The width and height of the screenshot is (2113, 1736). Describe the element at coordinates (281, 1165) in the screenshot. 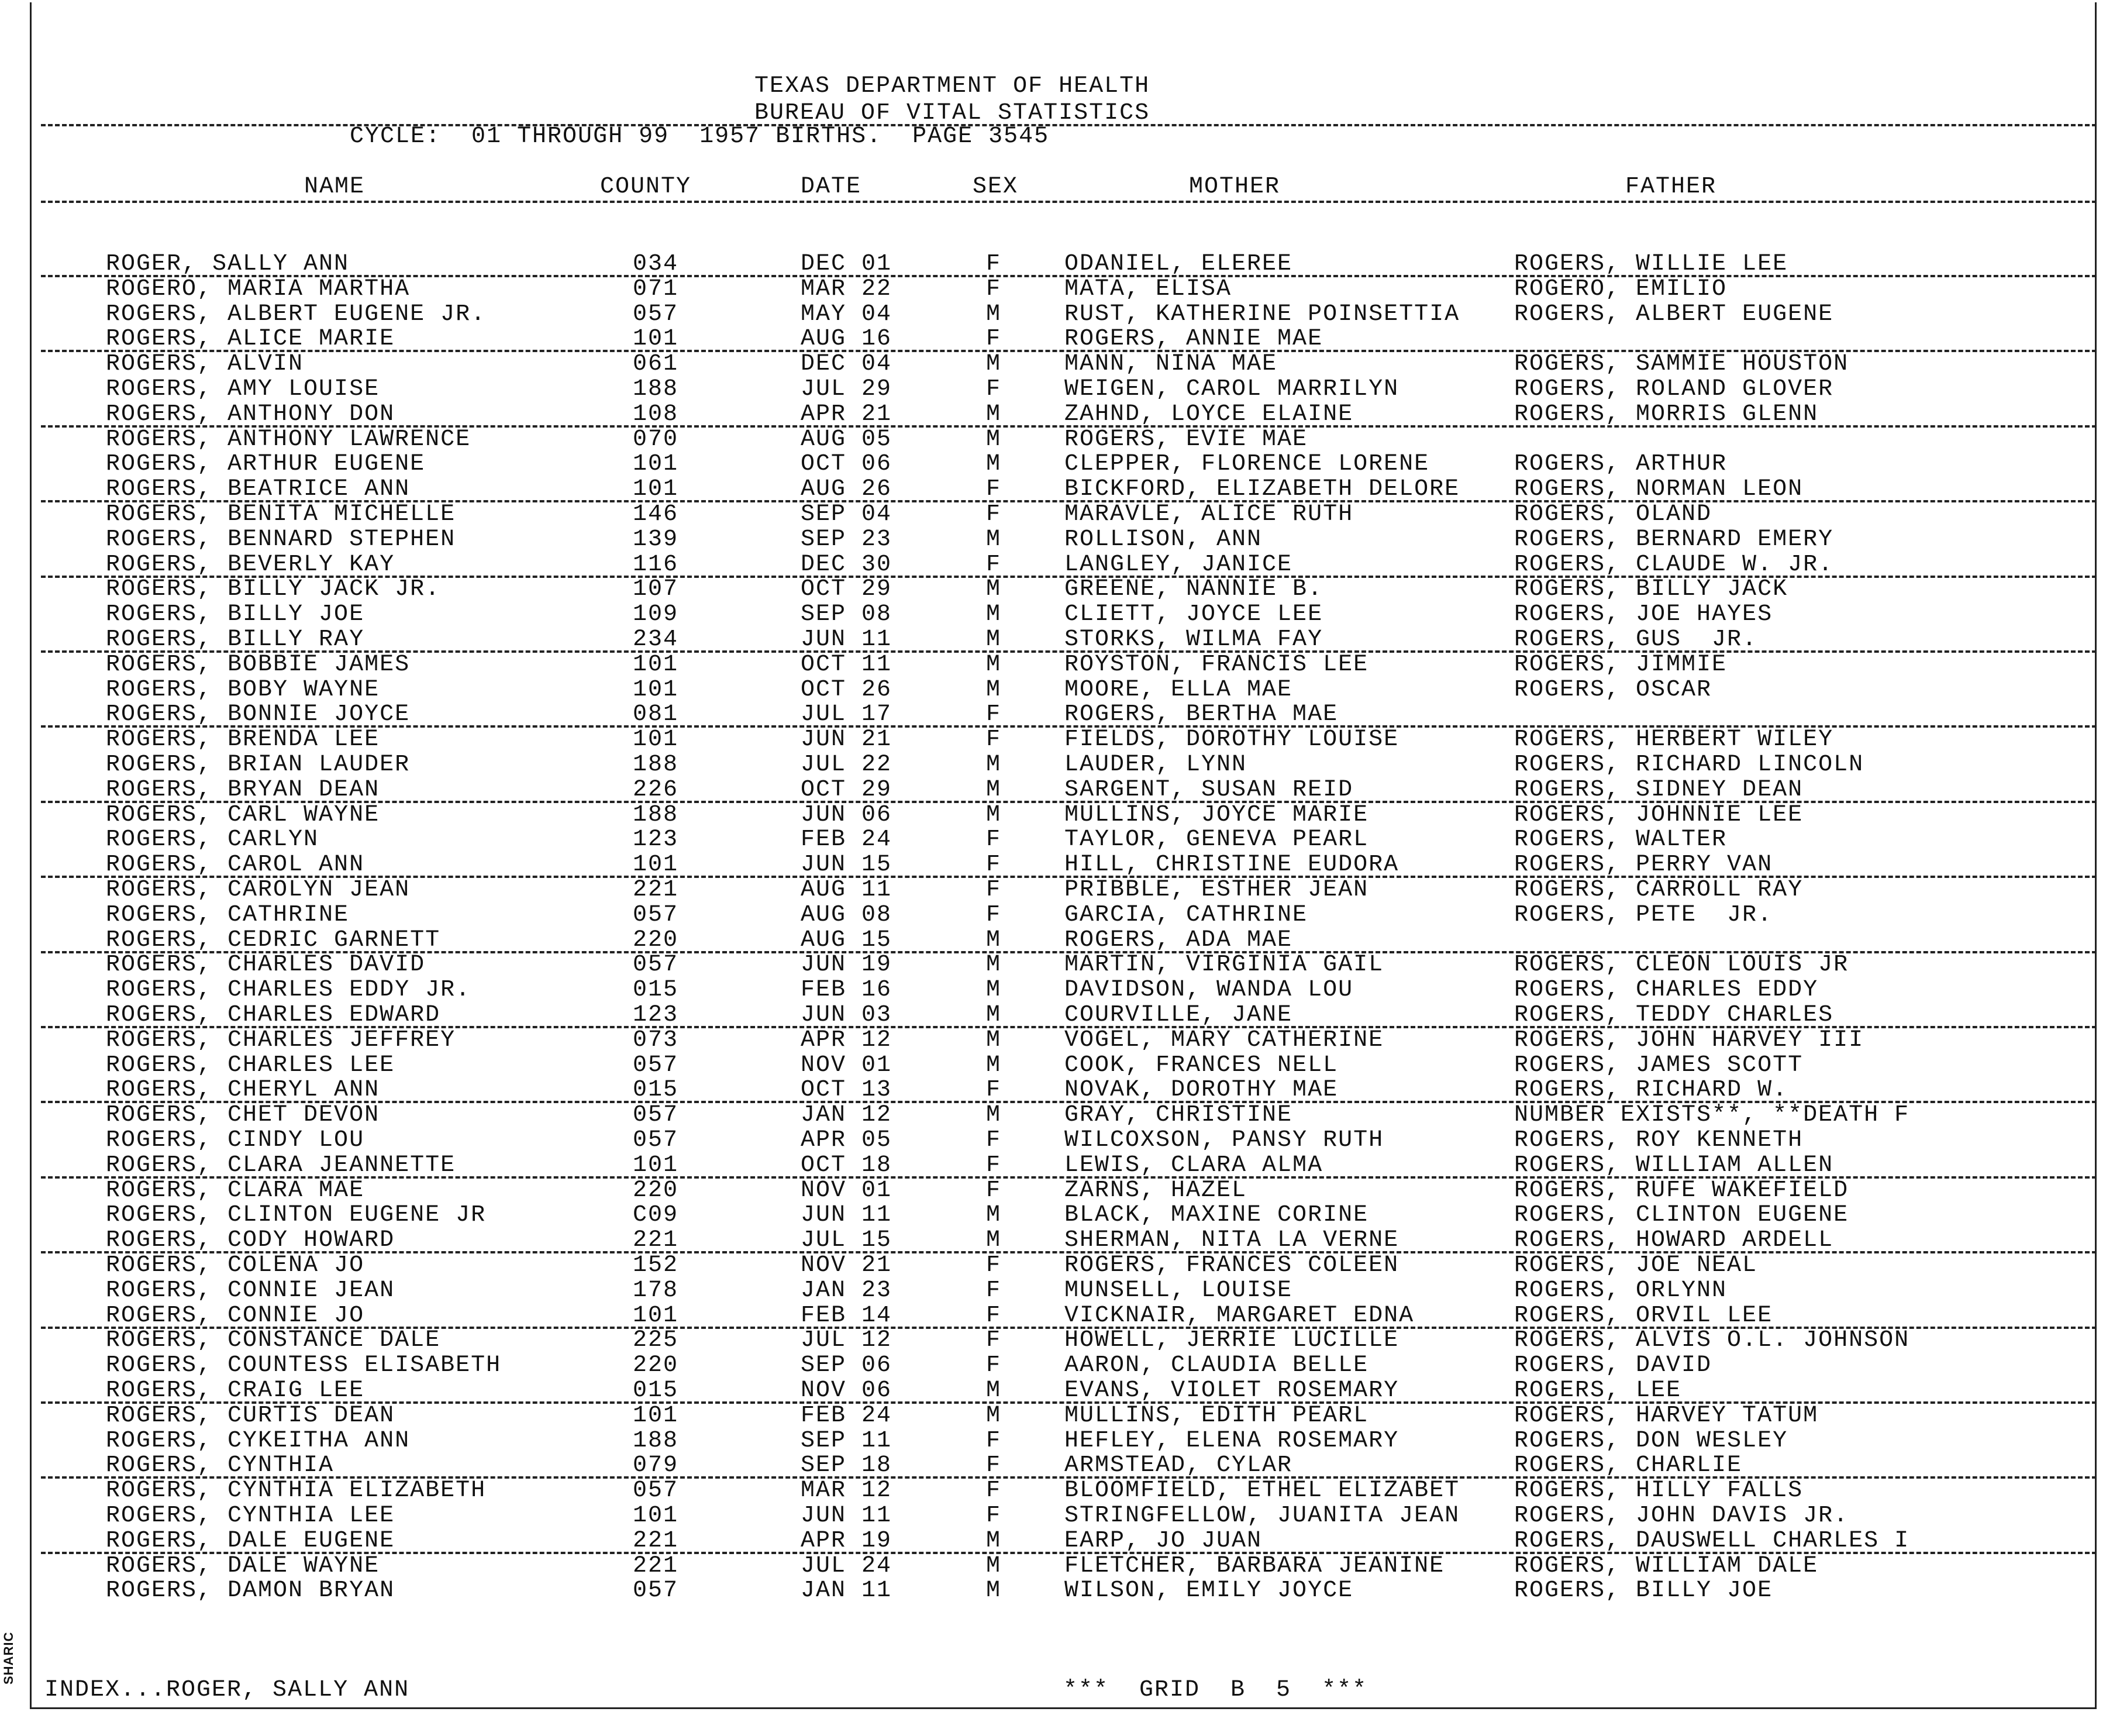

I see `cell-name: ROGERS, CLARA JEANNETTE` at that location.